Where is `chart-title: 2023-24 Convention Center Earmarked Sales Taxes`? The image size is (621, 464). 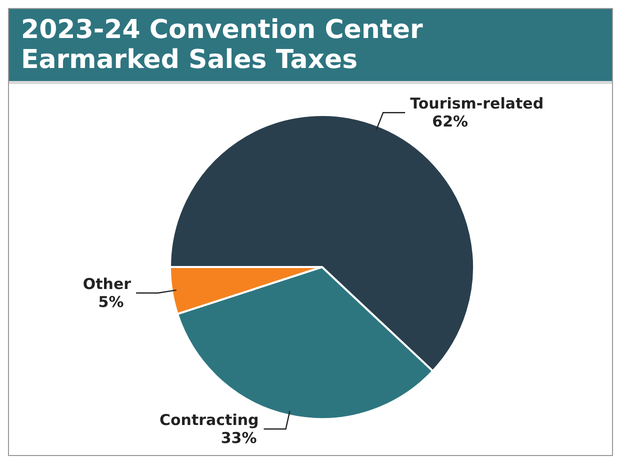 chart-title: 2023-24 Convention Center Earmarked Sales Taxes is located at coordinates (222, 45).